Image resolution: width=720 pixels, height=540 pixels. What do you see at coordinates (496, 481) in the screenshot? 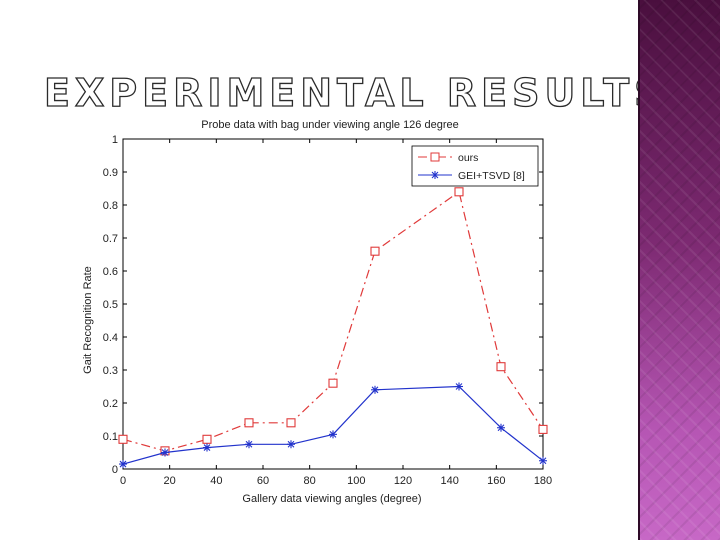
I see `x-tick-label: 160` at bounding box center [496, 481].